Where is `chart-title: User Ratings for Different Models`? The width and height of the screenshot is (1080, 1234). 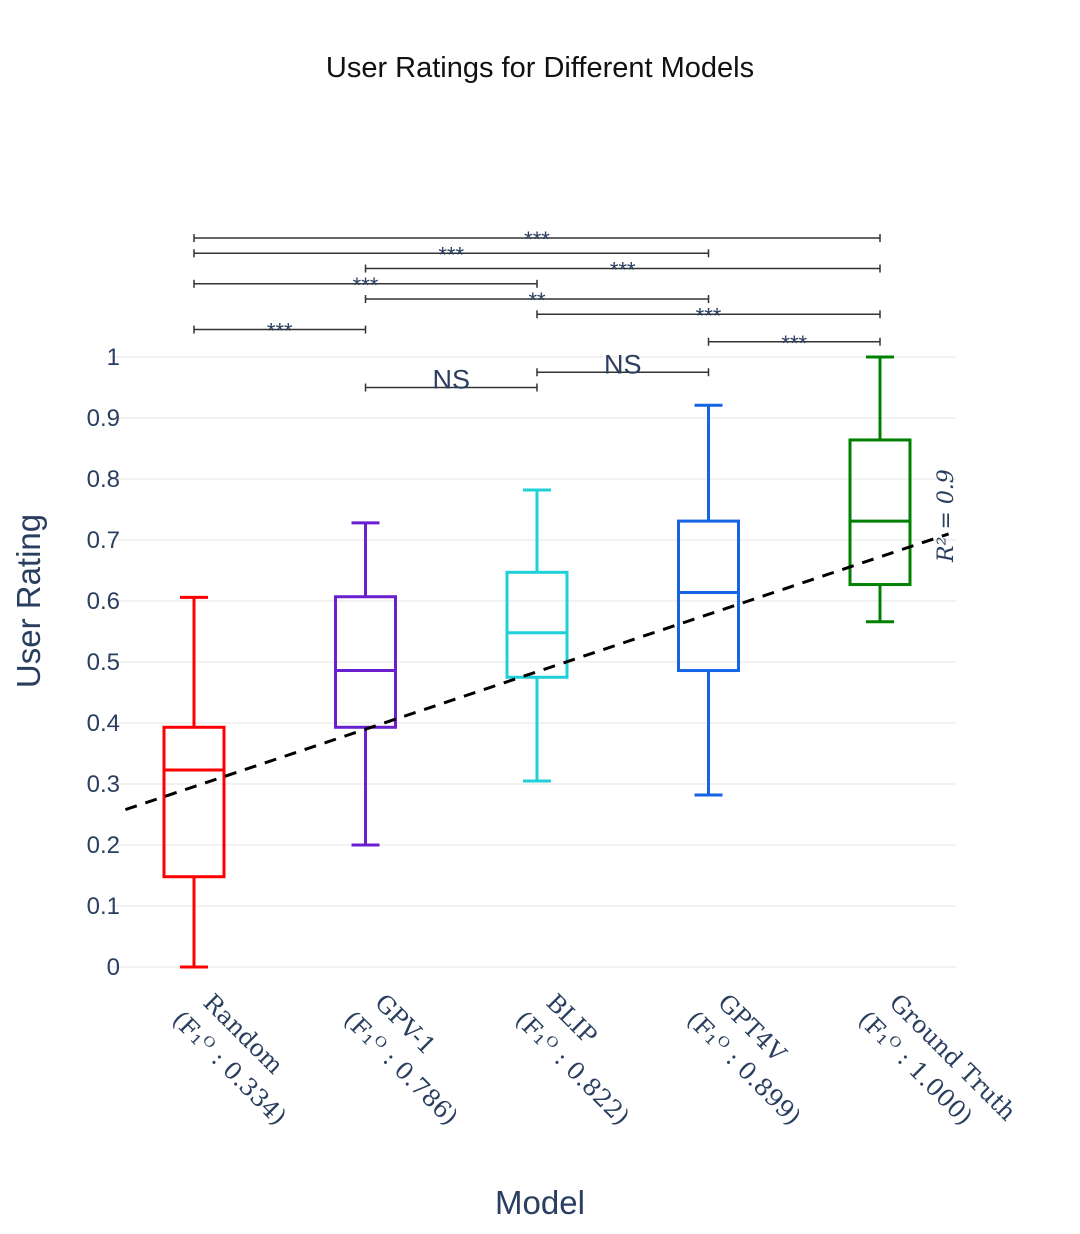
chart-title: User Ratings for Different Models is located at coordinates (540, 68).